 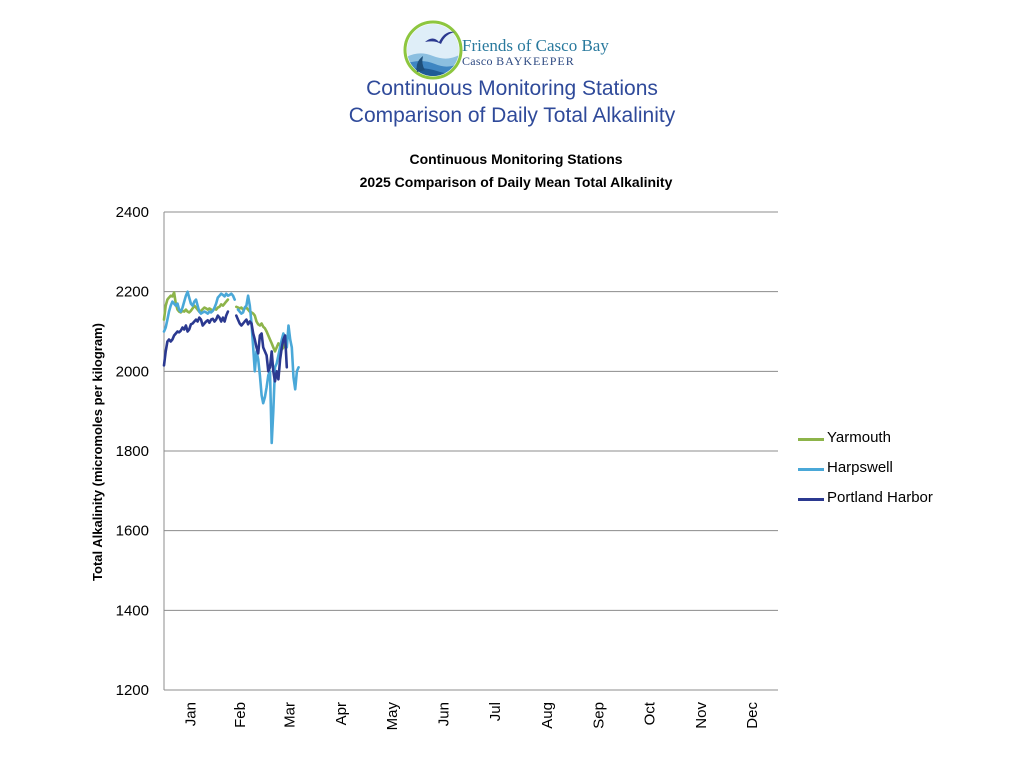 What do you see at coordinates (132, 292) in the screenshot?
I see `y-tick-label: 2200` at bounding box center [132, 292].